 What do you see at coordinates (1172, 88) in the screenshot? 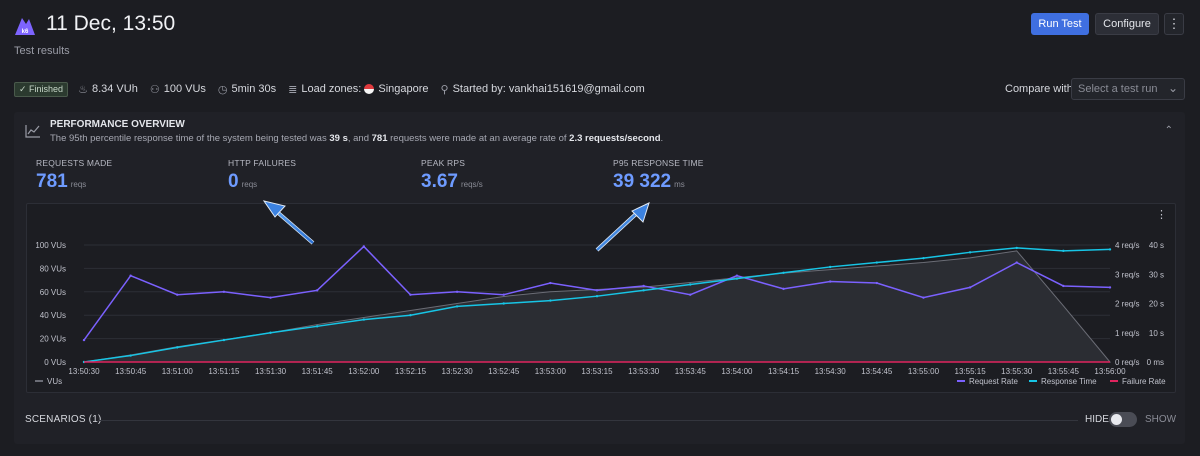
I see `chevron-down-icon: ⌄` at bounding box center [1172, 88].